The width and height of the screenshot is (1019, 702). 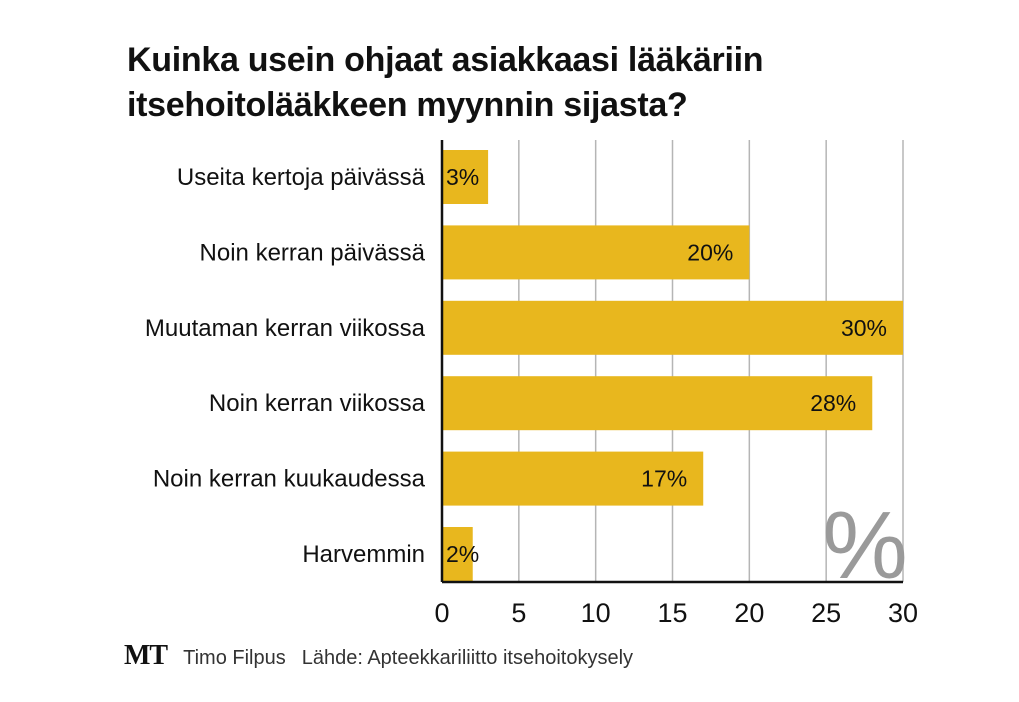 What do you see at coordinates (749, 613) in the screenshot?
I see `x-tick-label: 20` at bounding box center [749, 613].